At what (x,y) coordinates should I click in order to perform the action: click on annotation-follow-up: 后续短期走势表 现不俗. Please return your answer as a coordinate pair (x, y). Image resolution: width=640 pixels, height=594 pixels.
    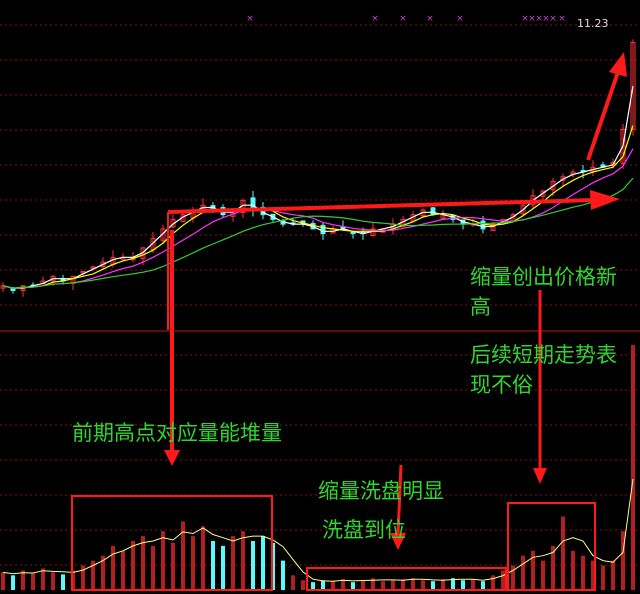
    Looking at the image, I should click on (543, 370).